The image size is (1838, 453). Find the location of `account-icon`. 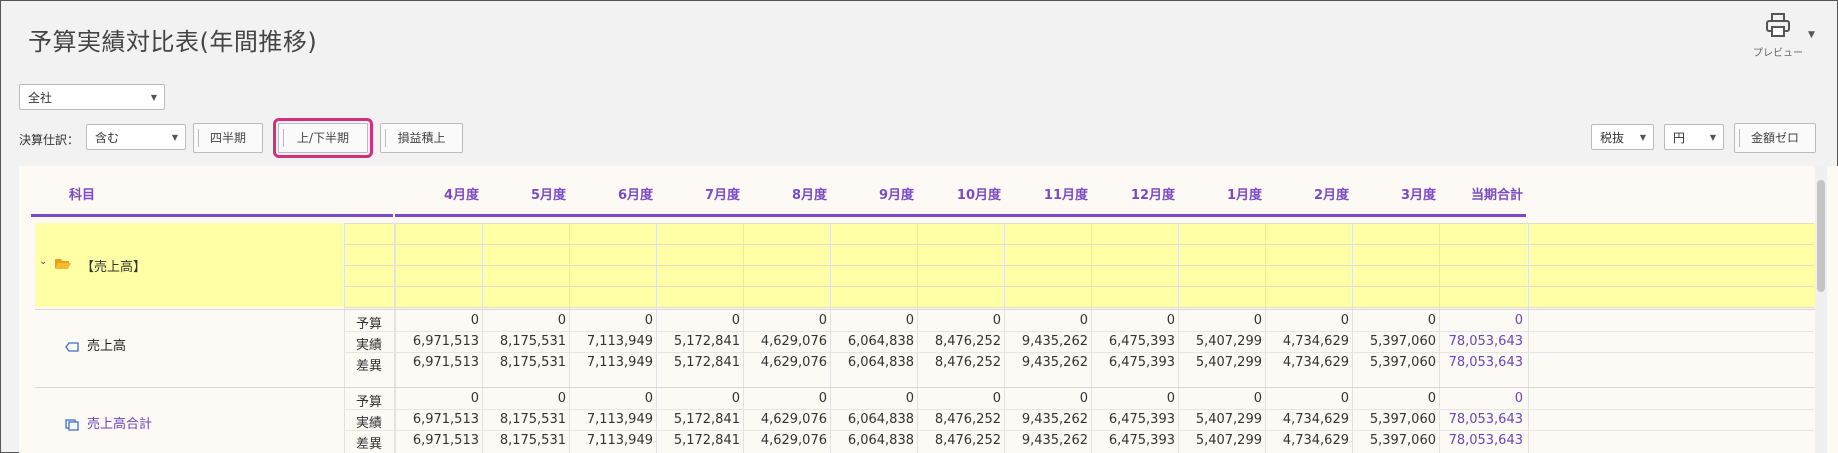

account-icon is located at coordinates (72, 346).